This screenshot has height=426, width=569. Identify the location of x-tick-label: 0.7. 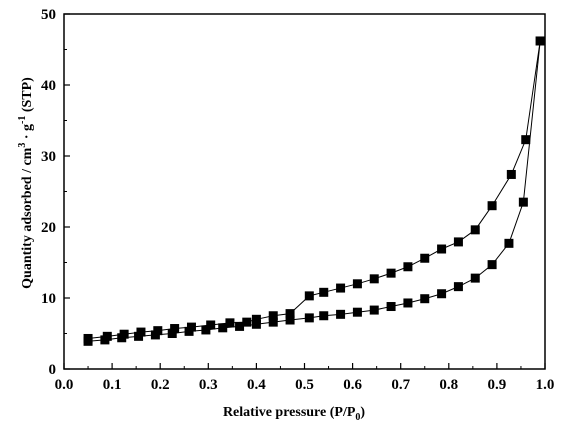
(400, 385).